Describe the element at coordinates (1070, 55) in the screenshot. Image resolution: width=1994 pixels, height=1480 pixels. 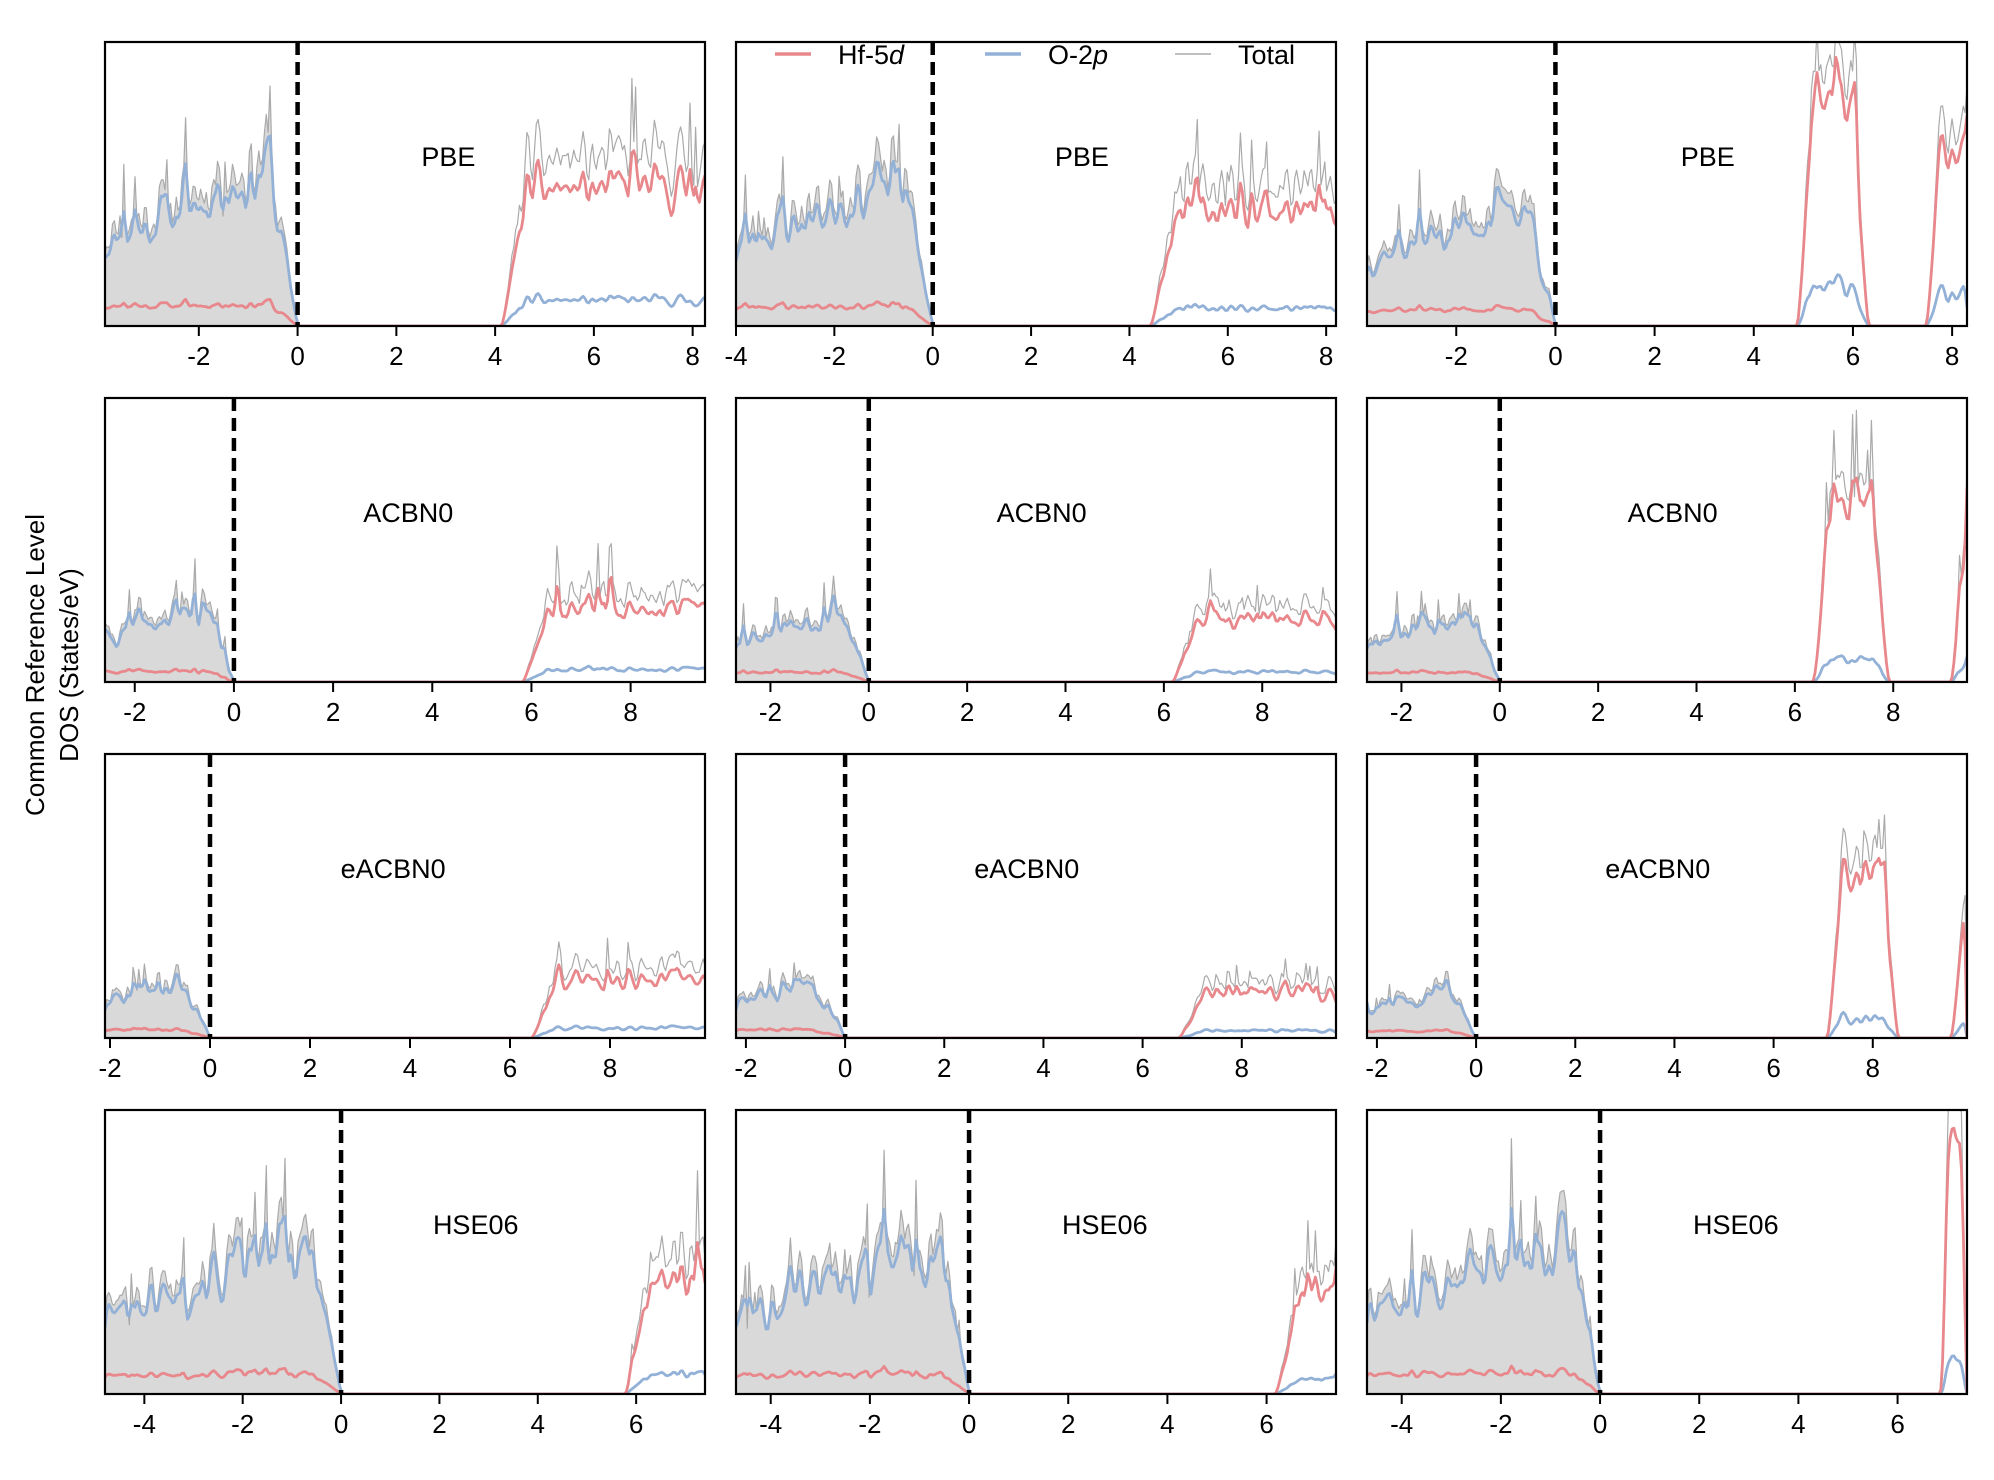
I see `legend-label-main: O-2` at that location.